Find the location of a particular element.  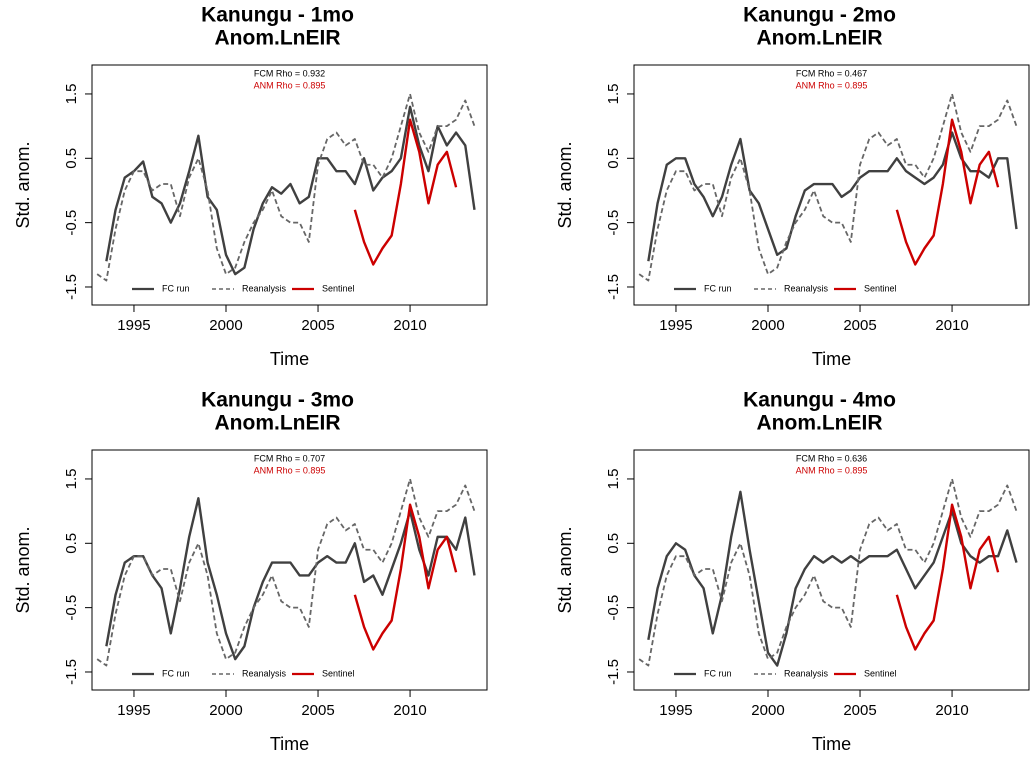

chart-title: Kanungu - 4mo is located at coordinates (819, 400).